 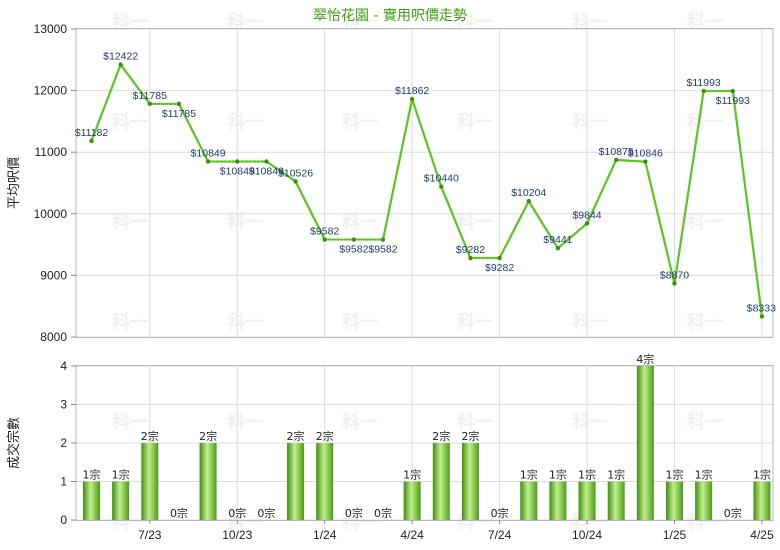 What do you see at coordinates (53, 337) in the screenshot?
I see `price-y-tick-label: 8000` at bounding box center [53, 337].